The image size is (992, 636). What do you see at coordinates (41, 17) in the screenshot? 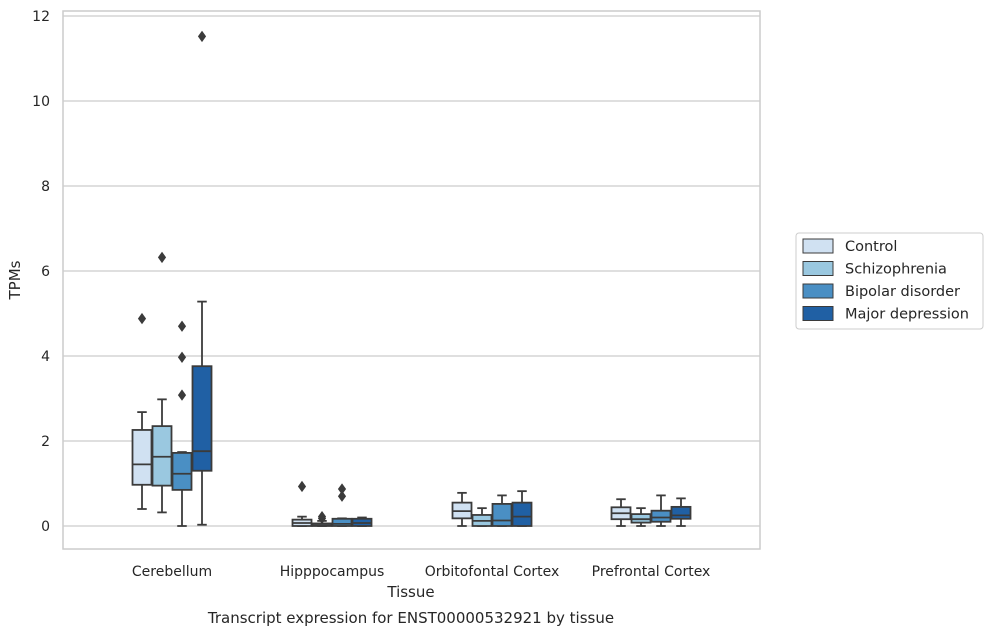
I see `y-tick-label: 12` at bounding box center [41, 17].